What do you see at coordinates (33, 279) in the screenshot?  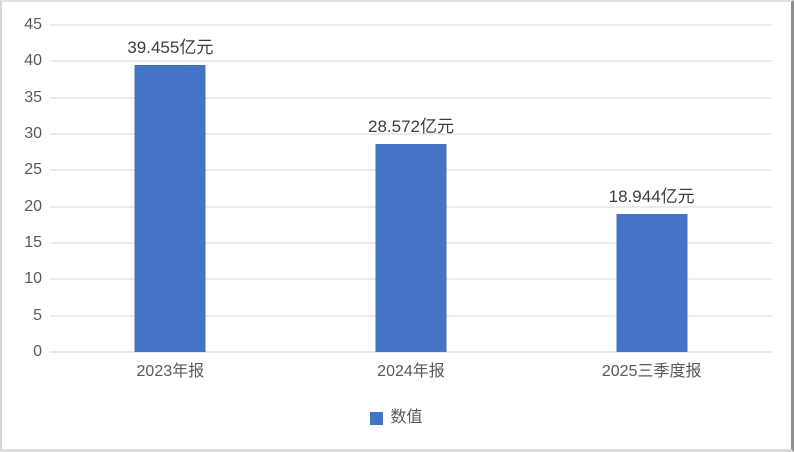 I see `y-tick-label: 10` at bounding box center [33, 279].